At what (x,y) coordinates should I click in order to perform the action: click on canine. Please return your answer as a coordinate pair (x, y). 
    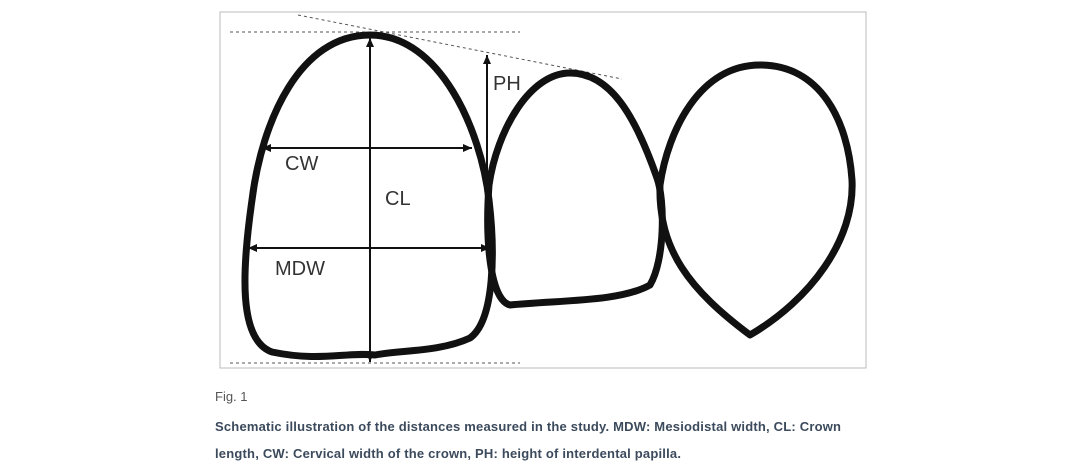
    Looking at the image, I should click on (756, 200).